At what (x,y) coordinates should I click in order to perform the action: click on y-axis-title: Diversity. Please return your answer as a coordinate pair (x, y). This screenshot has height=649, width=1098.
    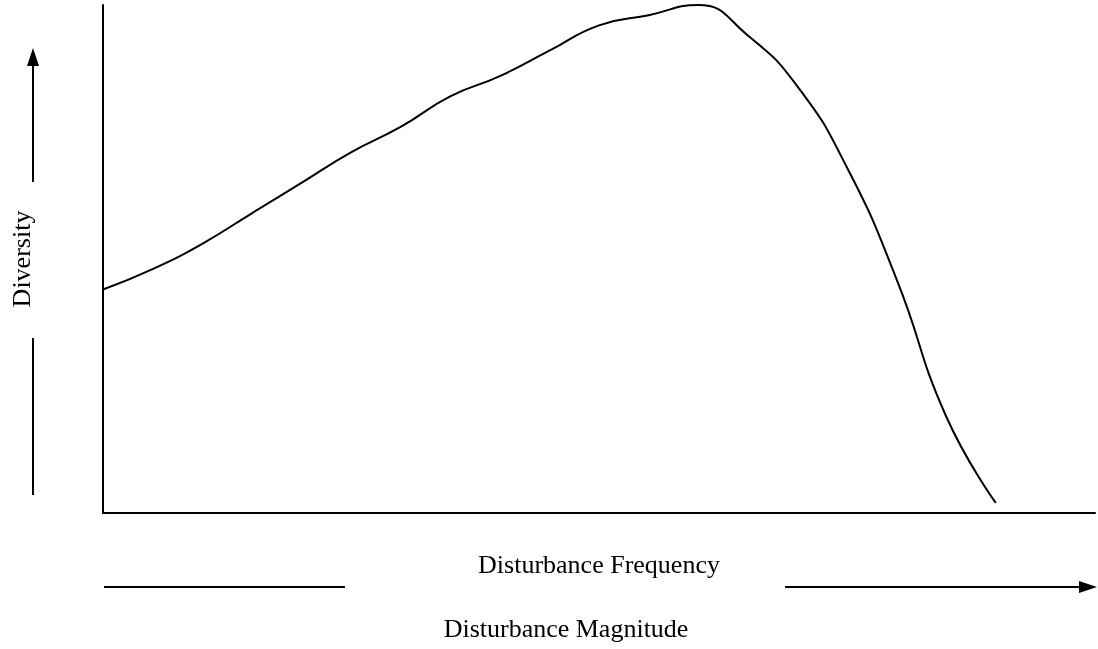
    Looking at the image, I should click on (21, 259).